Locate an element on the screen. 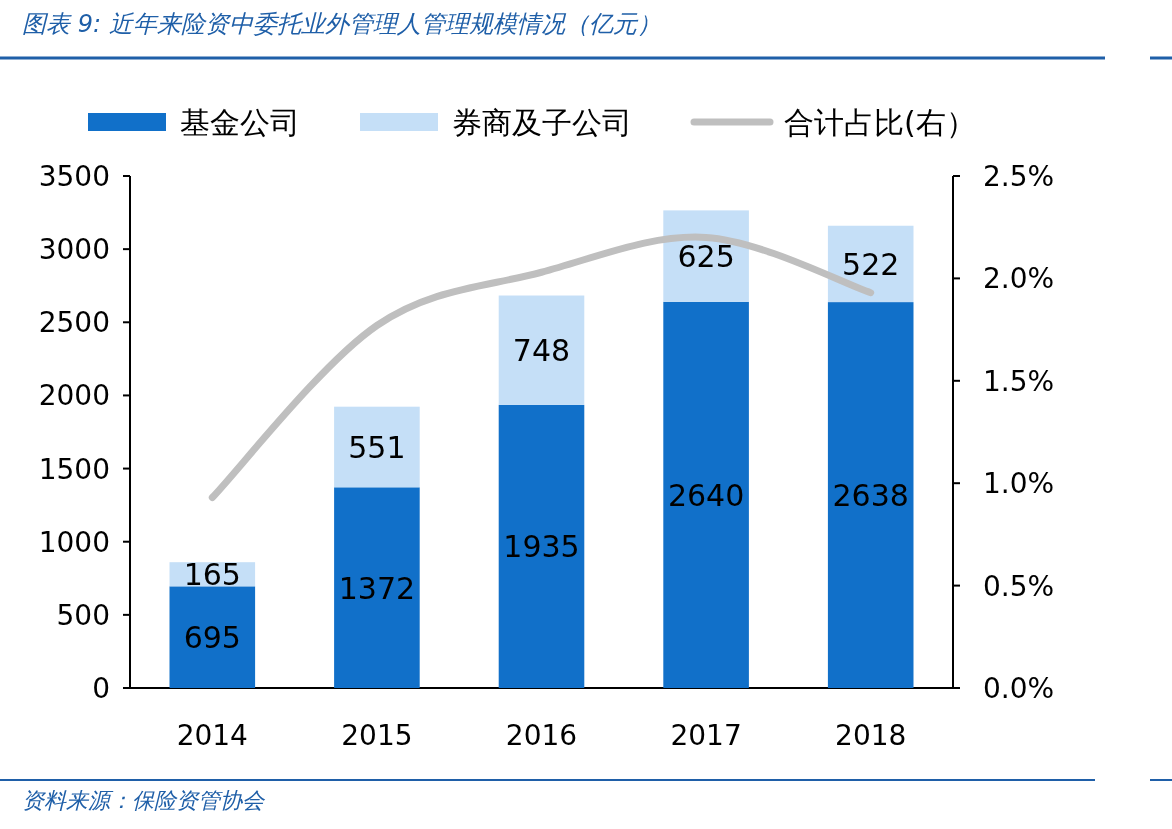  y-tick-label: 500 is located at coordinates (83, 615).